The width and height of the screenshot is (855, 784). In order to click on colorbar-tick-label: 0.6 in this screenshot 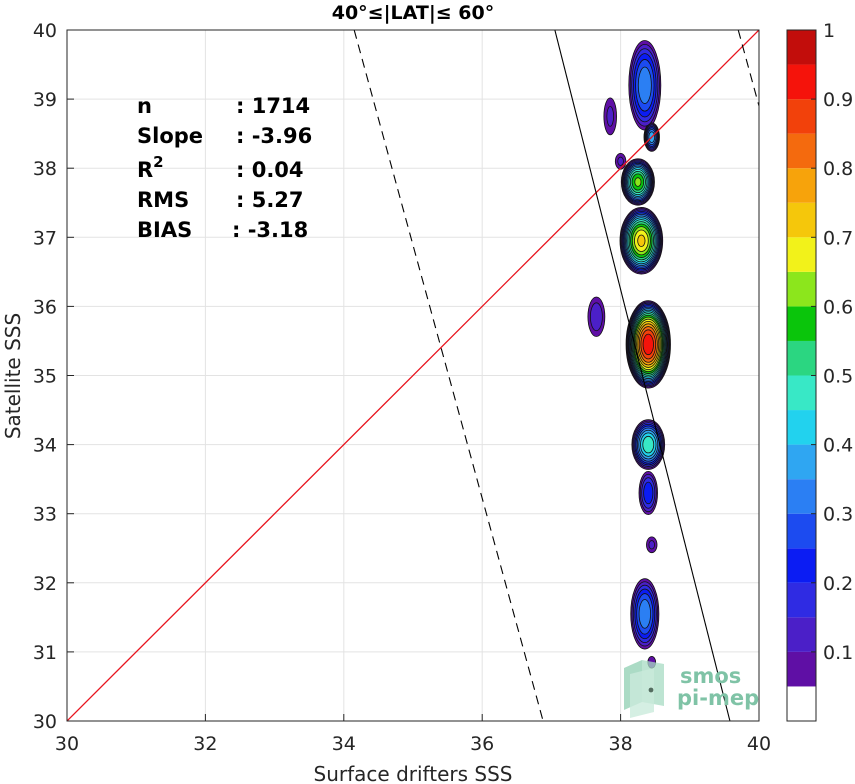, I will do `click(838, 307)`.